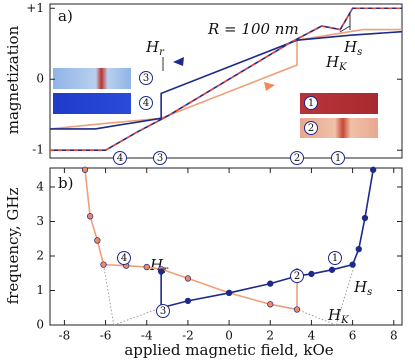 This screenshot has width=415, height=361. I want to click on x-tick-label: -2, so click(188, 336).